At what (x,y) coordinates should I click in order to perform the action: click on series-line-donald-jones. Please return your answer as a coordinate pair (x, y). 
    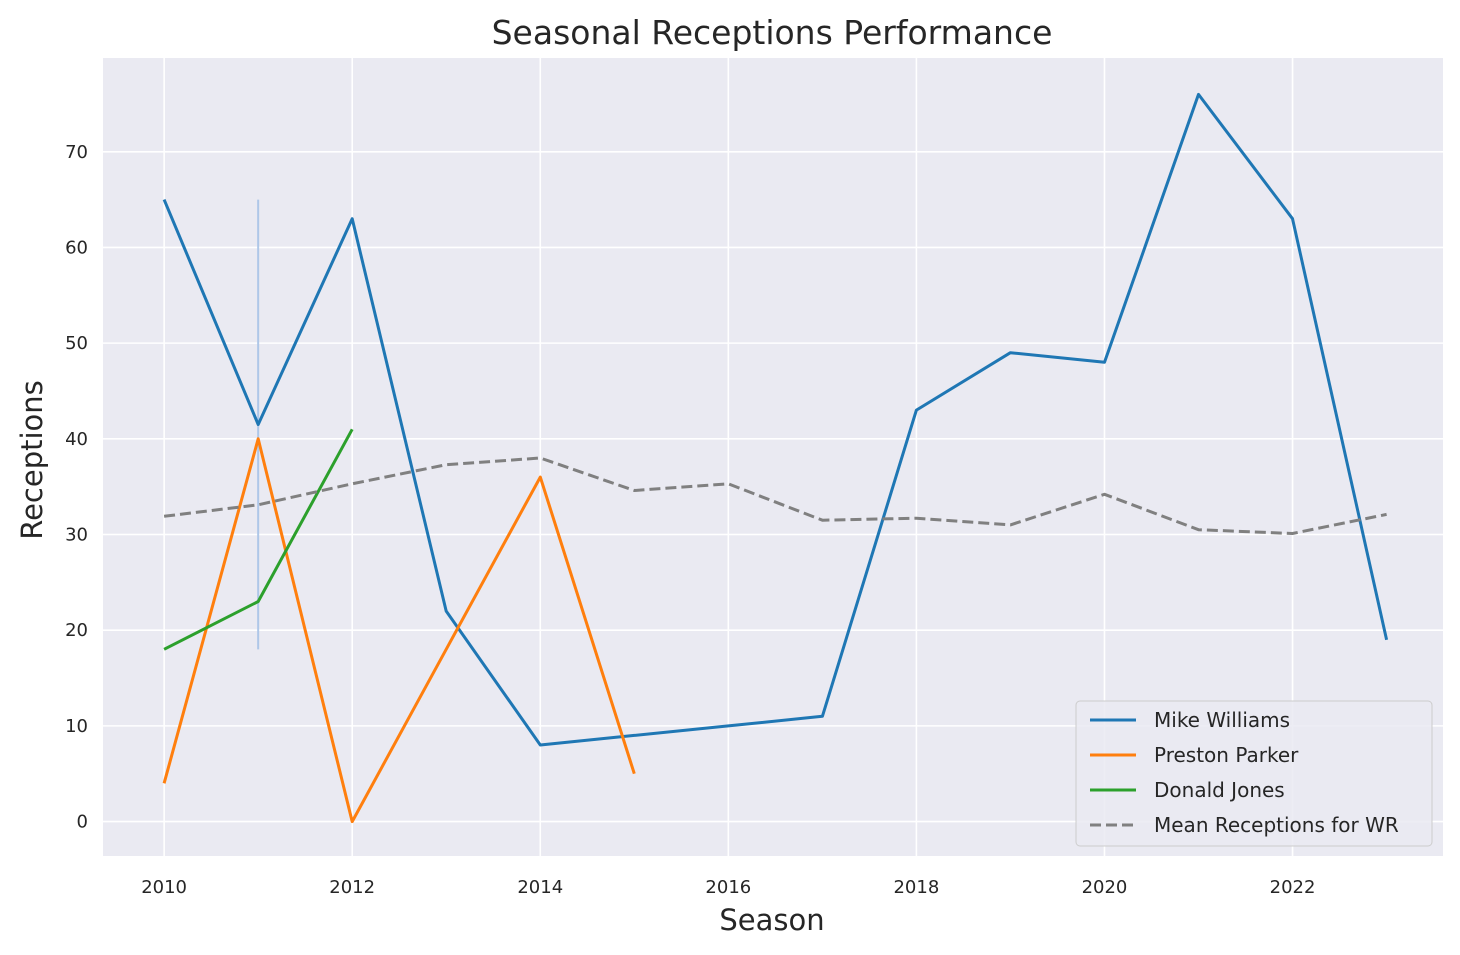
    Looking at the image, I should click on (258, 539).